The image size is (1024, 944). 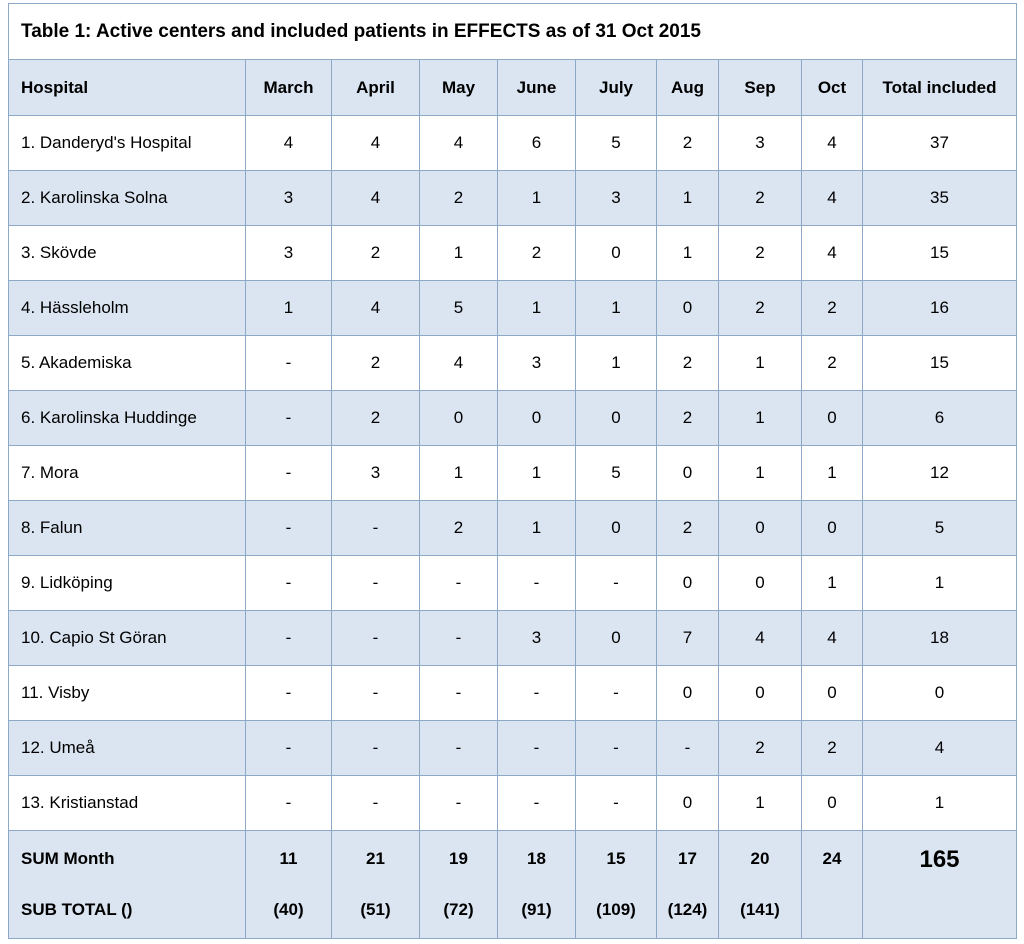 What do you see at coordinates (375, 884) in the screenshot?
I see `footer-month-cell: 21 (51)` at bounding box center [375, 884].